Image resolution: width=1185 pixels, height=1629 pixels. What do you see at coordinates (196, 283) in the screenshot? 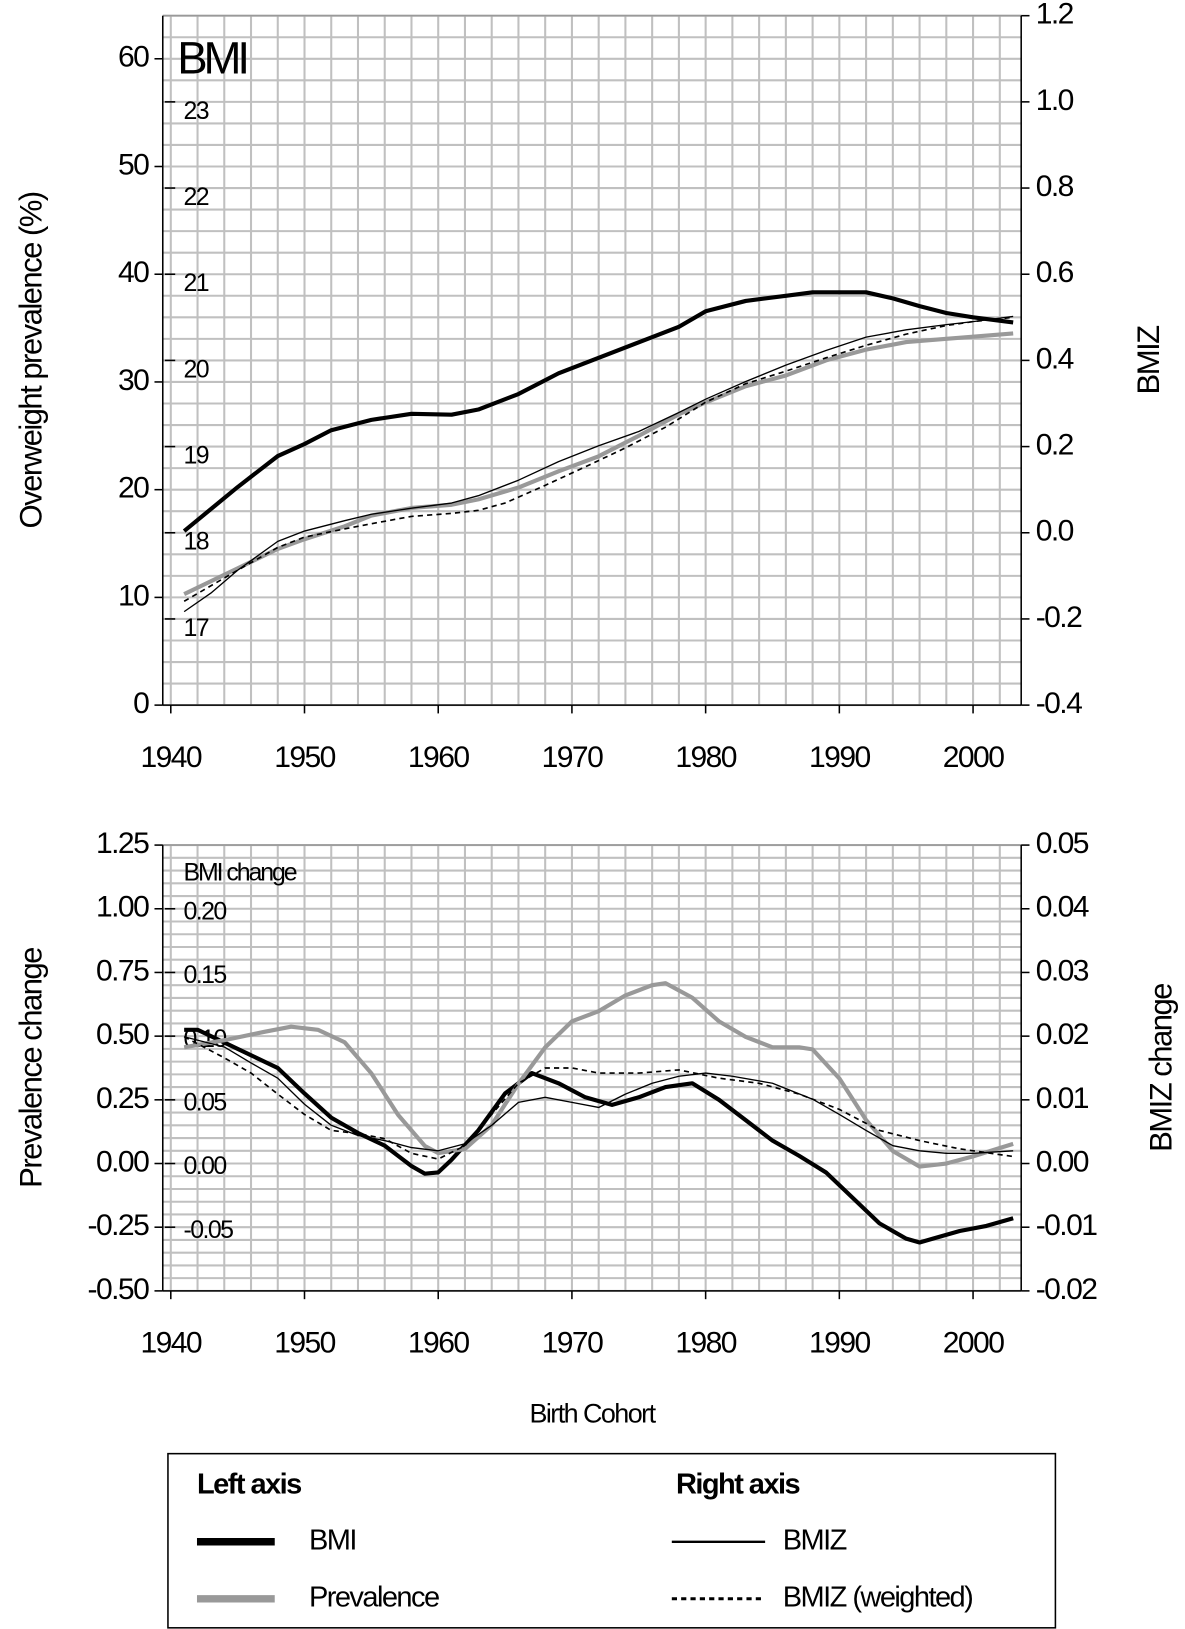
I see `y3-tick-label: 21` at bounding box center [196, 283].